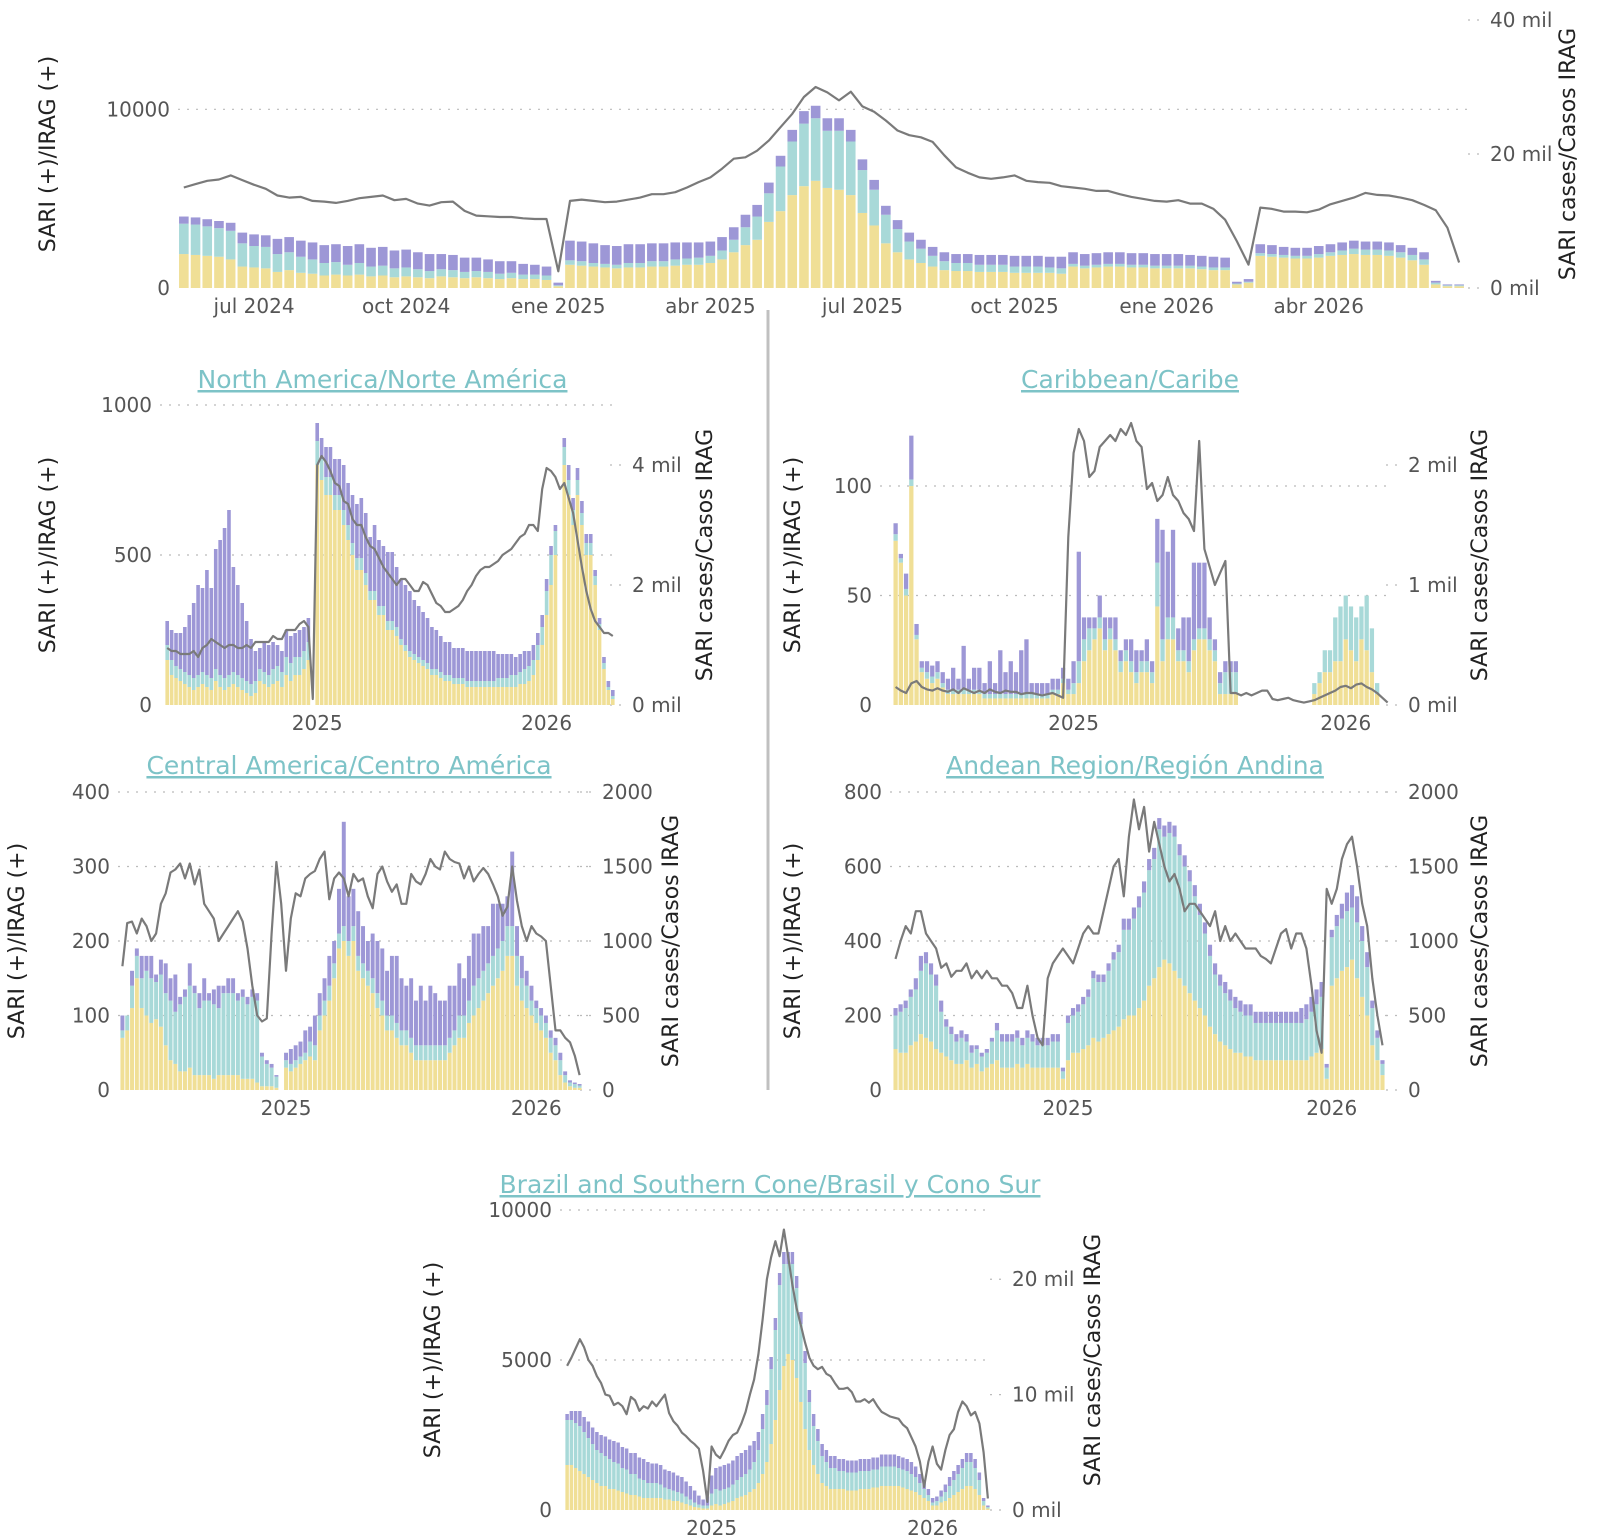 The width and height of the screenshot is (1600, 1535). Describe the element at coordinates (1130, 379) in the screenshot. I see `panel-title: Caribbean/Caribe` at that location.